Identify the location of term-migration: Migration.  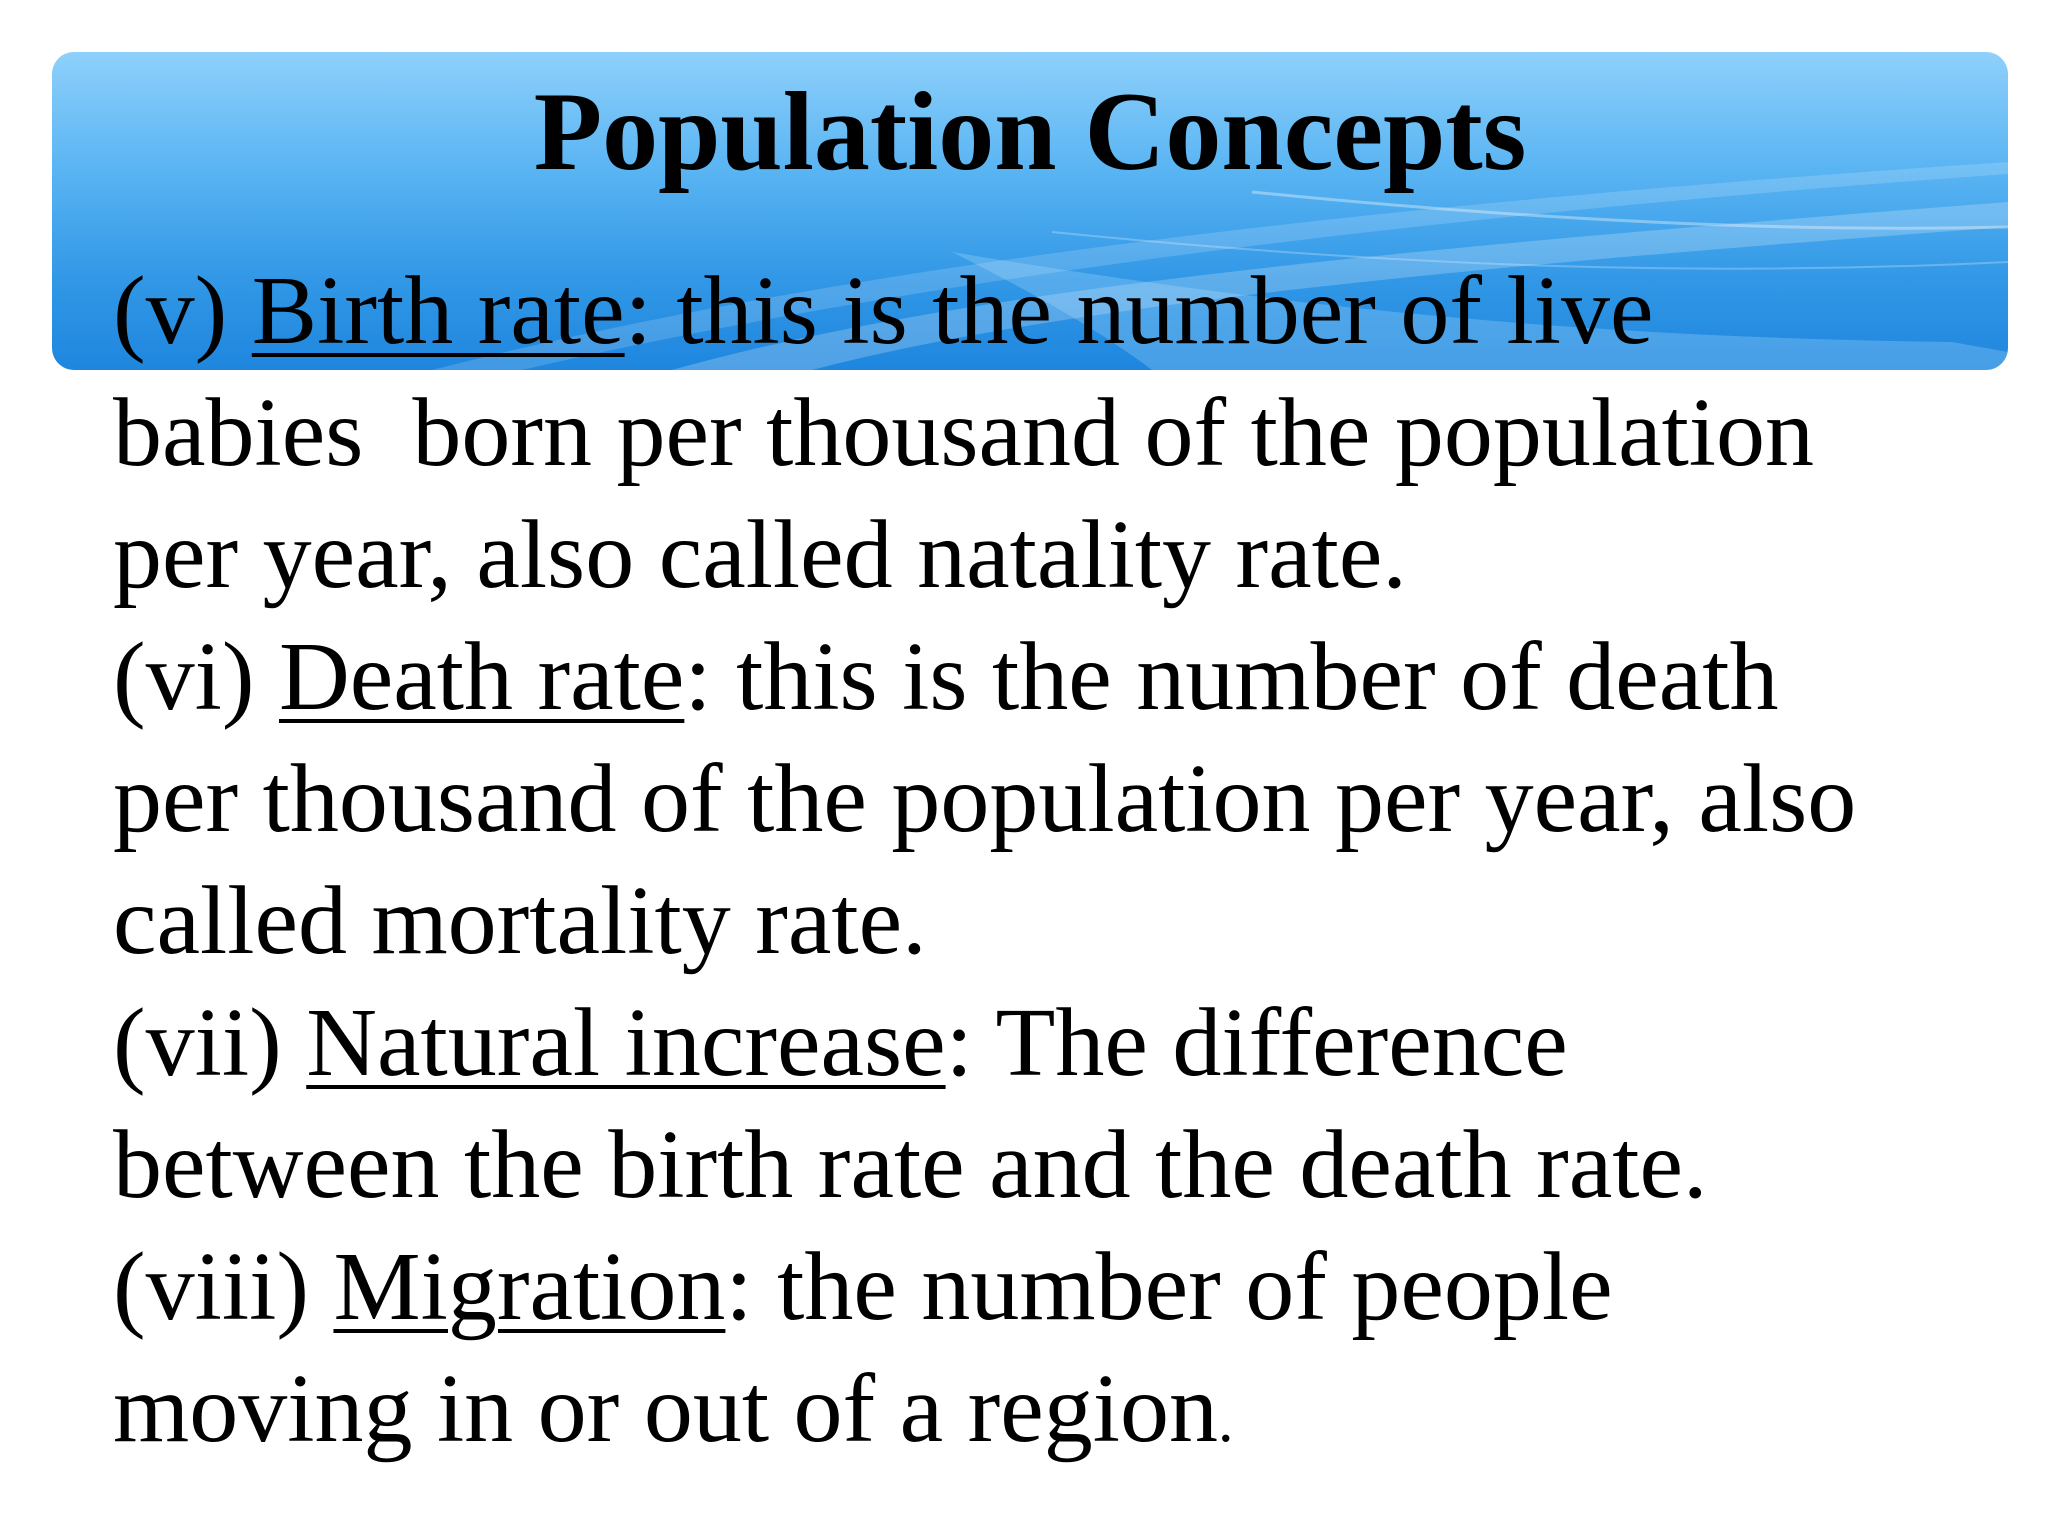
(529, 1287).